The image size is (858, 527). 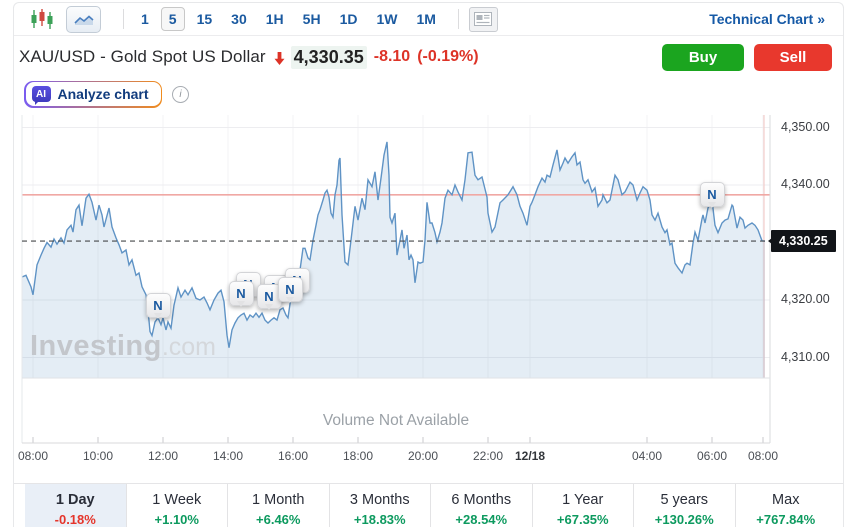 I want to click on tab-1-day: 1 Day -0.18%, so click(x=75, y=505).